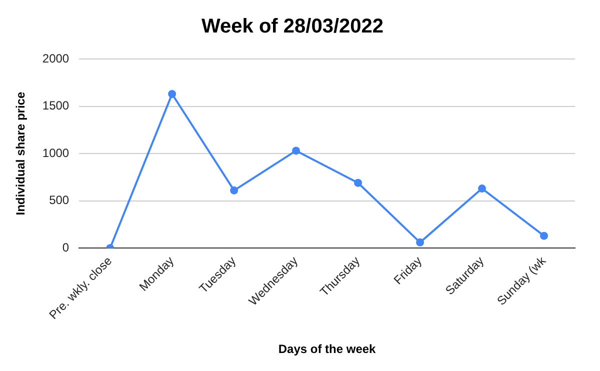 The width and height of the screenshot is (600, 371). I want to click on x-axis-title: Days of the week, so click(327, 349).